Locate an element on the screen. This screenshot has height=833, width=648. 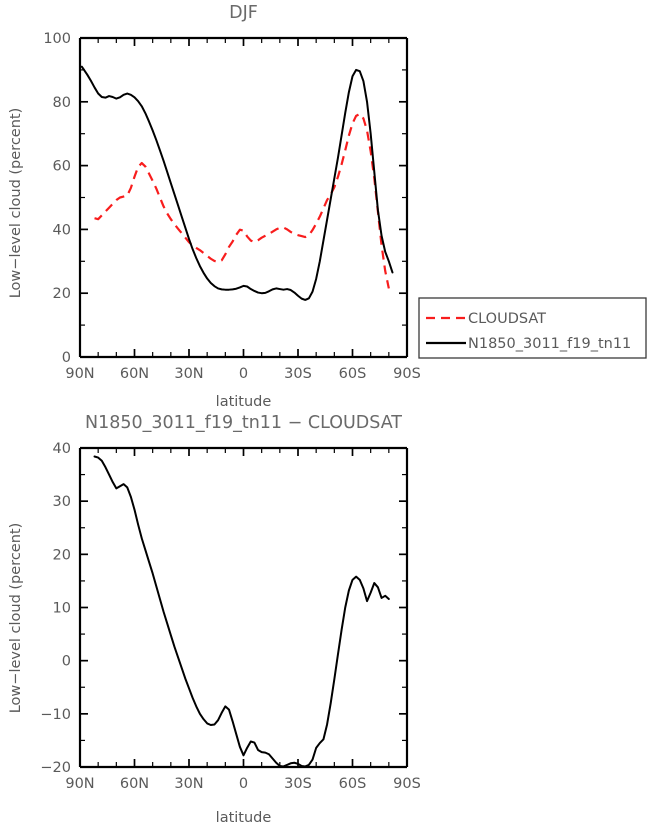
top-data-series is located at coordinates (237, 183).